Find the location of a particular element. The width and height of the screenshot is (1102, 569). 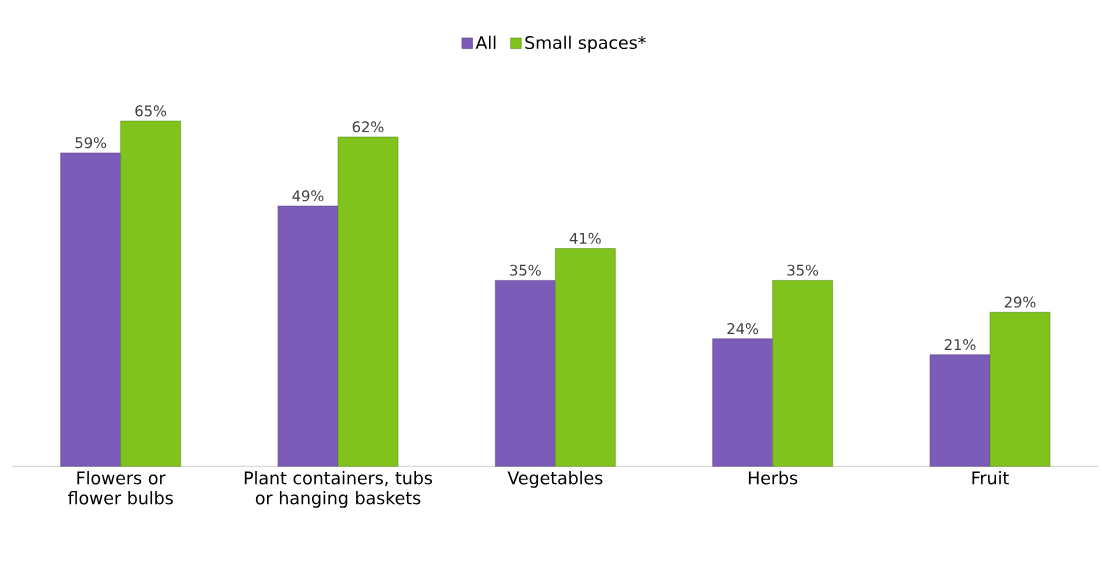

legend-label: All is located at coordinates (485, 42).